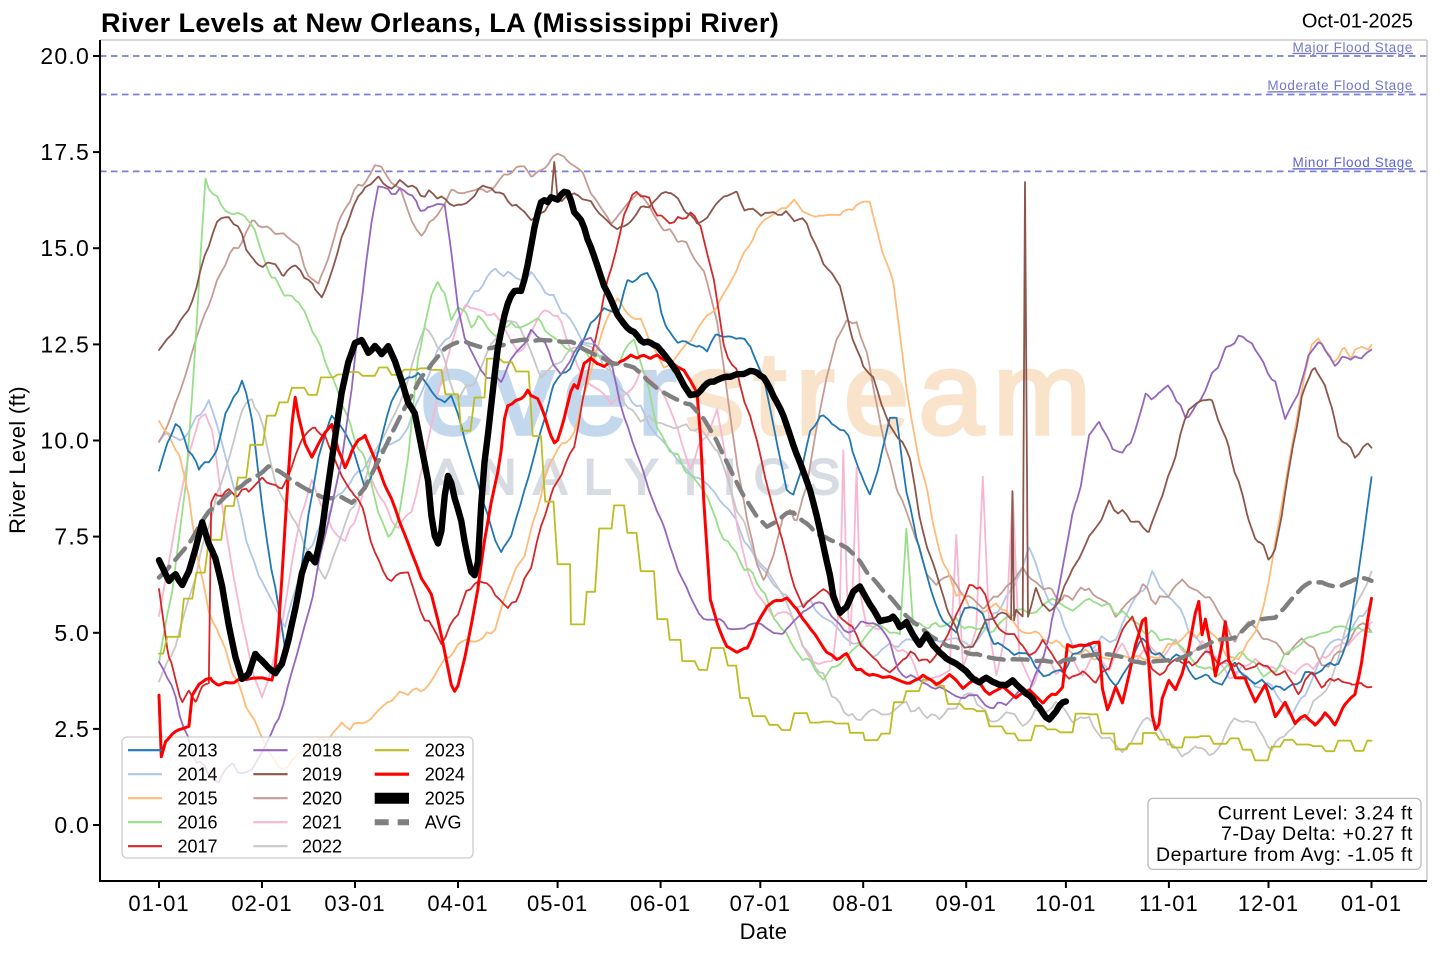  I want to click on svg-text: 2023, so click(445, 751).